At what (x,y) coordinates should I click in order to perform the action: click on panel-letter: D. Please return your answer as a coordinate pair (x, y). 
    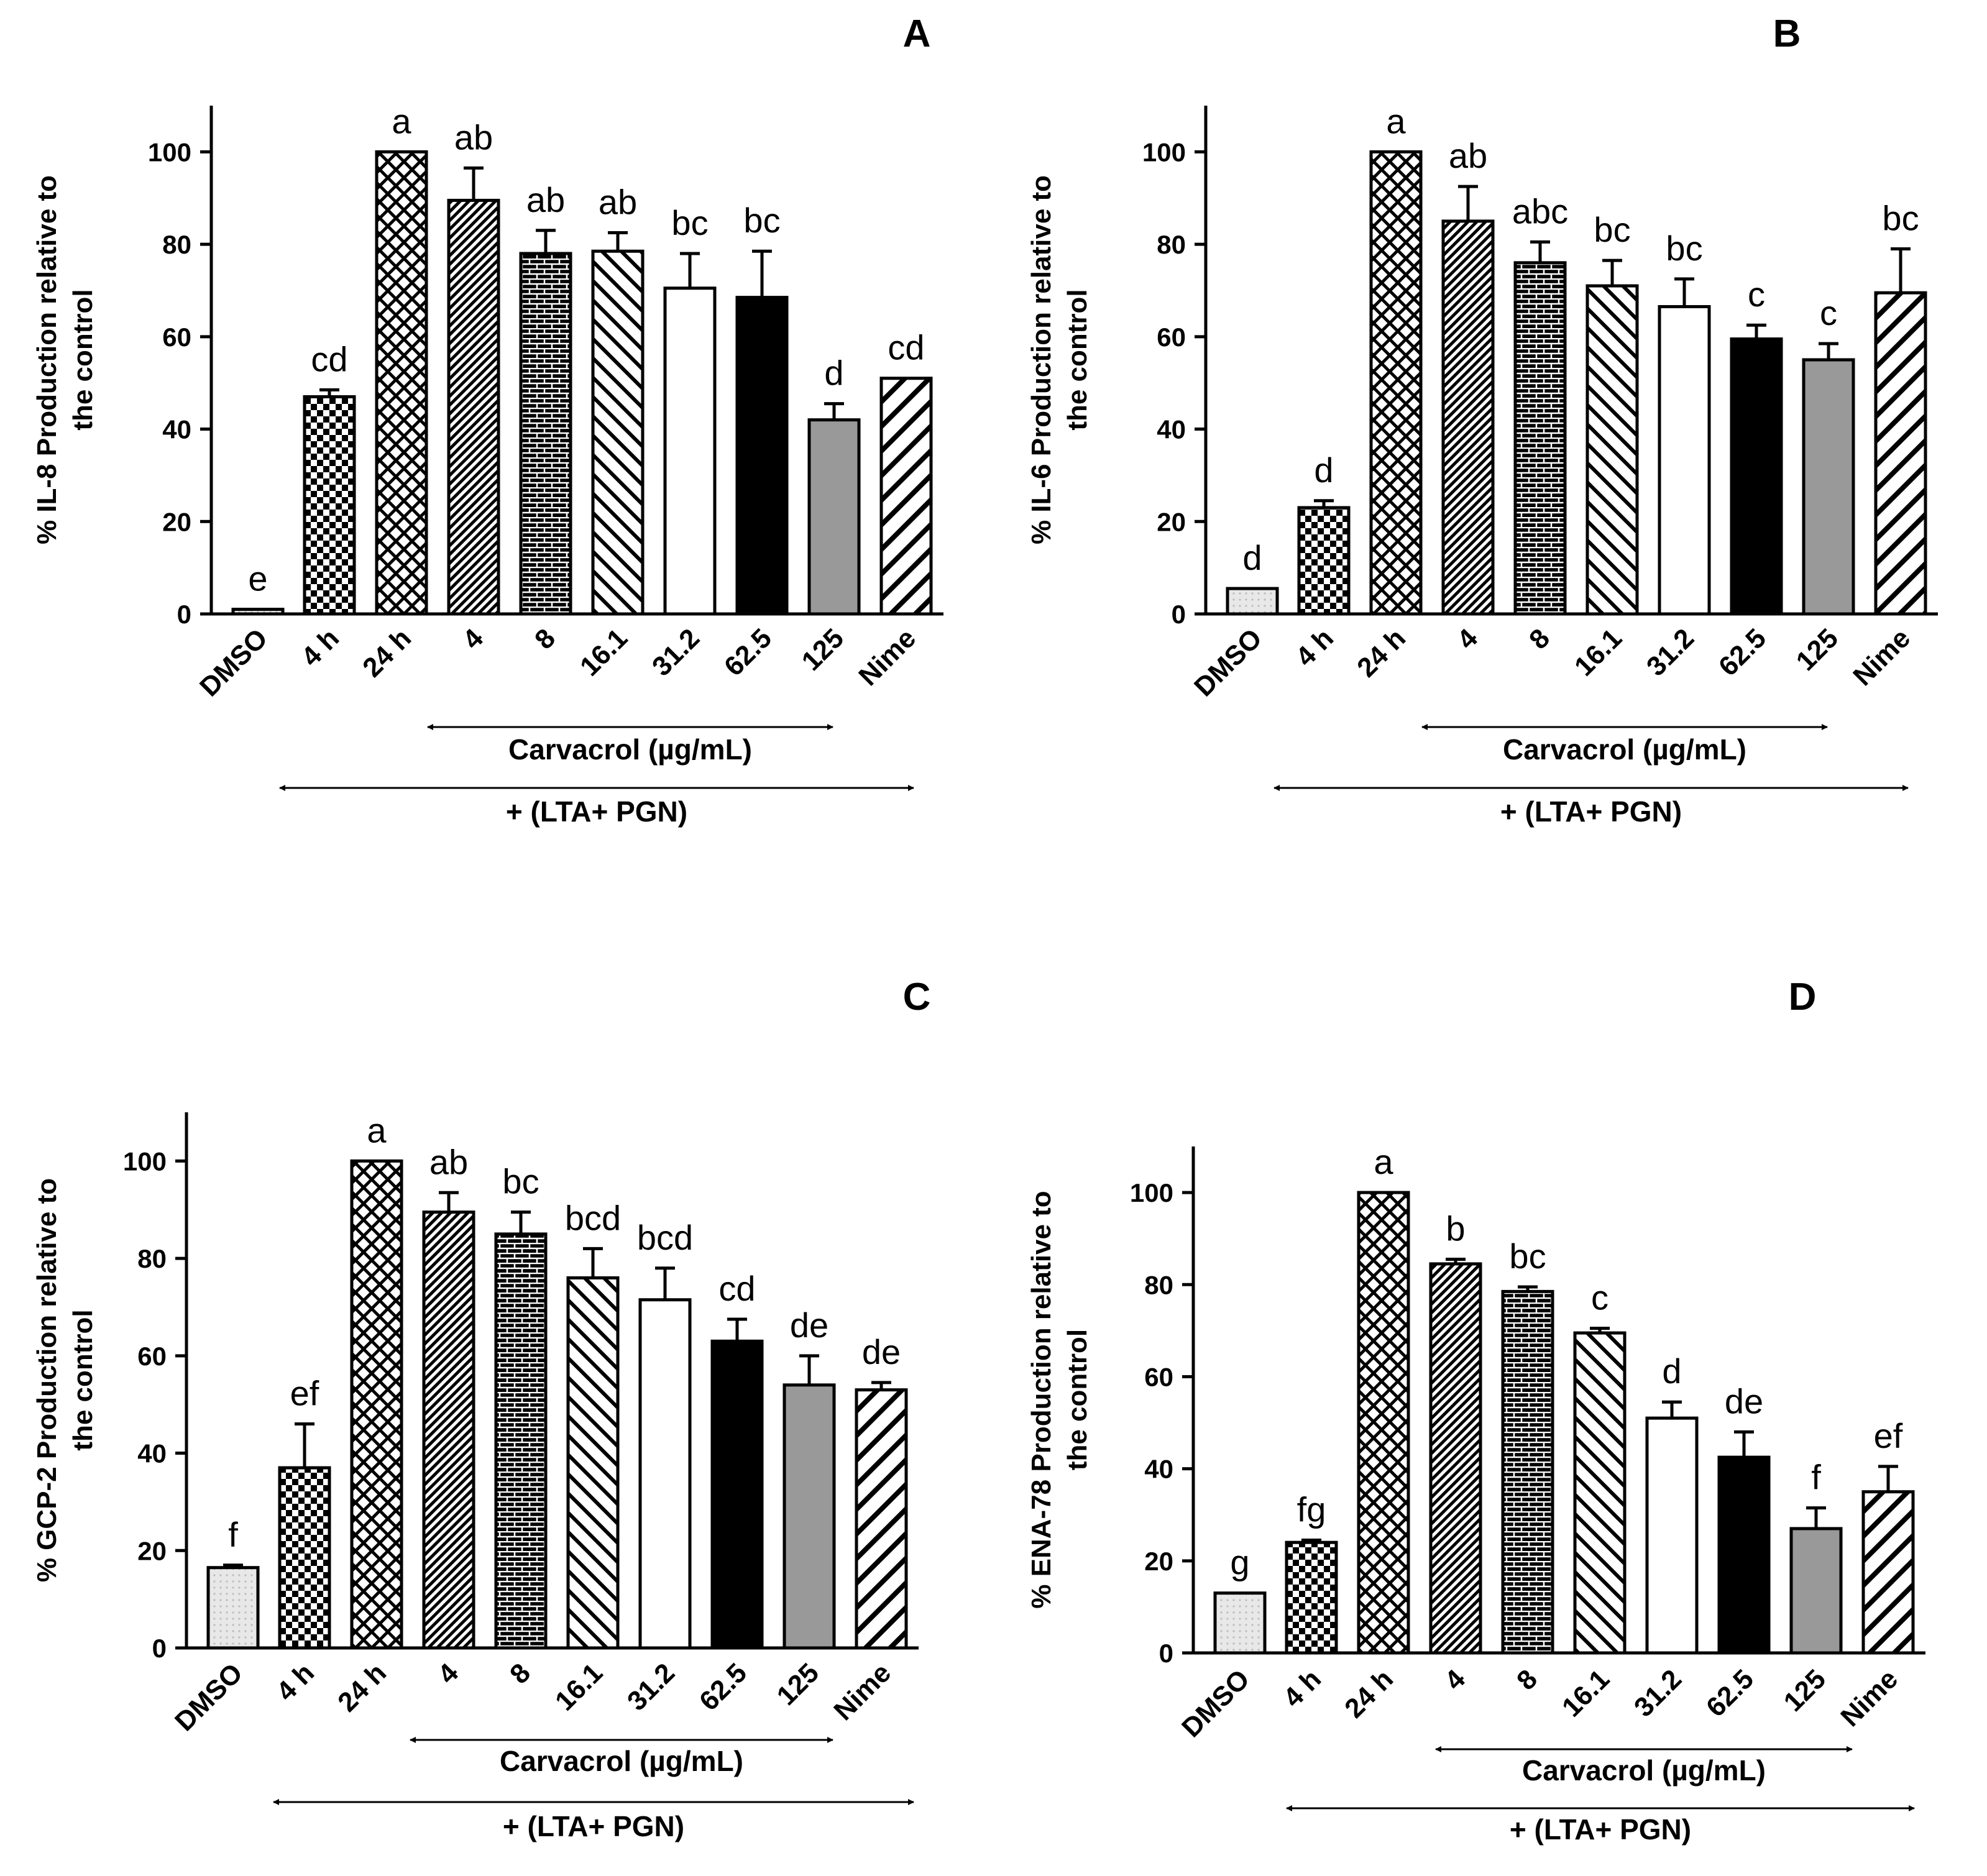
    Looking at the image, I should click on (1803, 997).